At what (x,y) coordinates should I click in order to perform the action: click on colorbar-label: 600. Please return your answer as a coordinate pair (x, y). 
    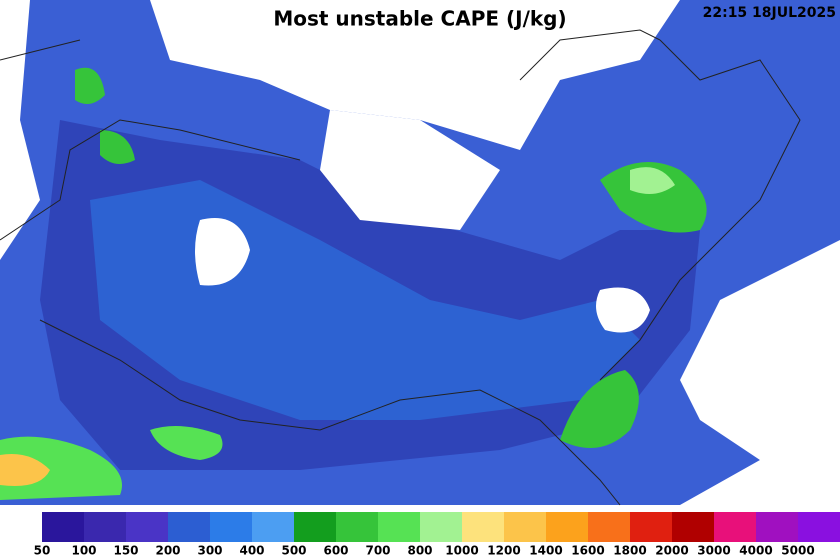
    Looking at the image, I should click on (335, 551).